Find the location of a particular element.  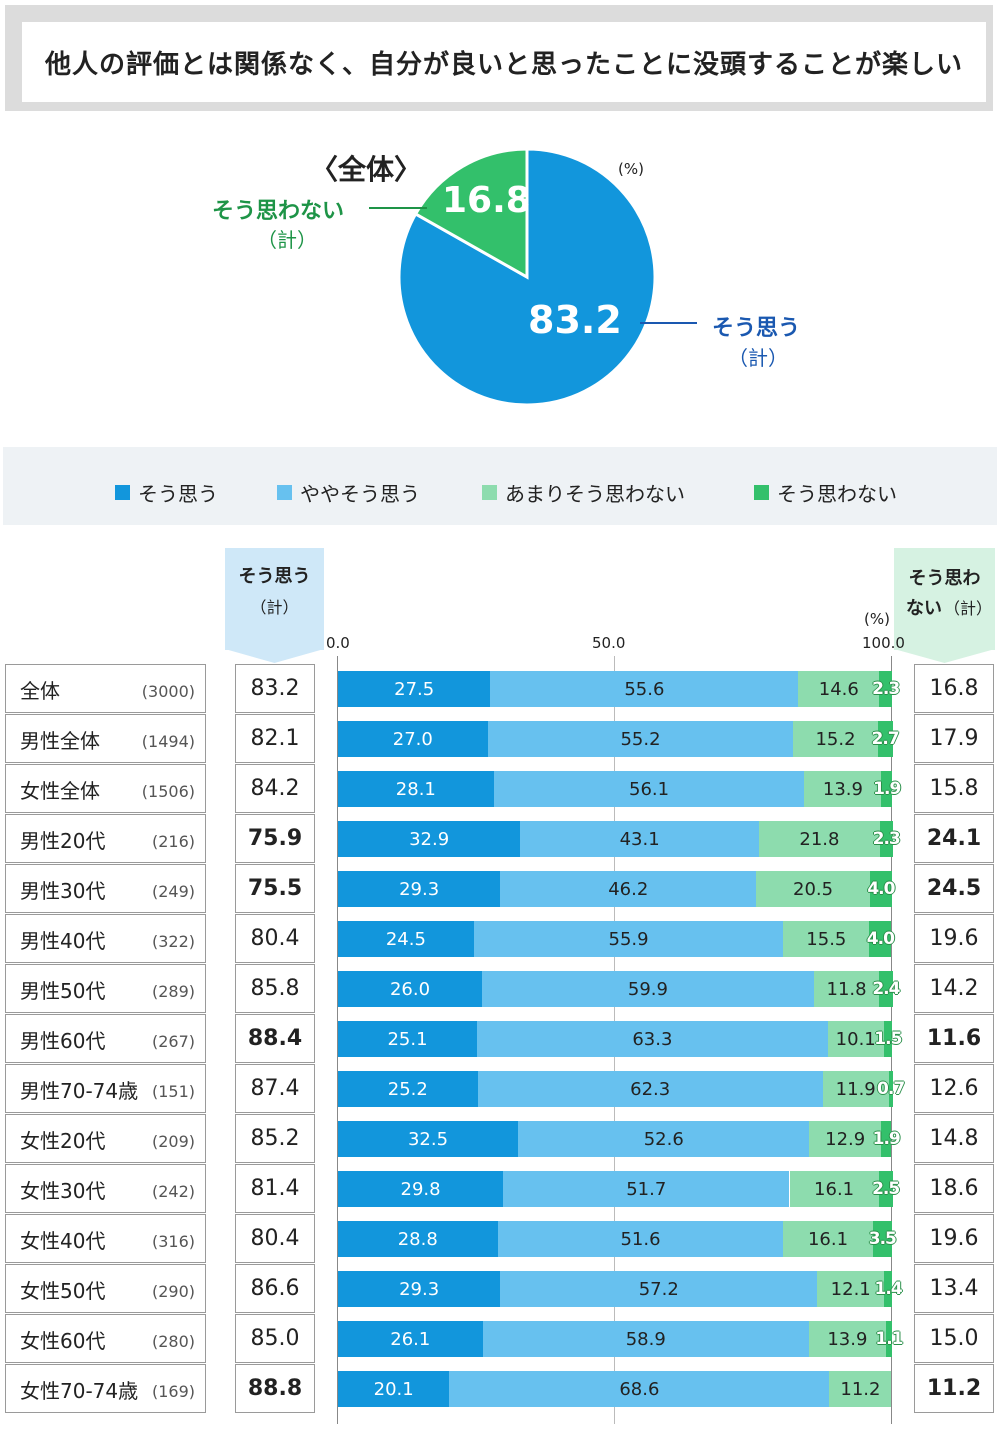

bar-segment-1: 20.1 is located at coordinates (394, 1389).